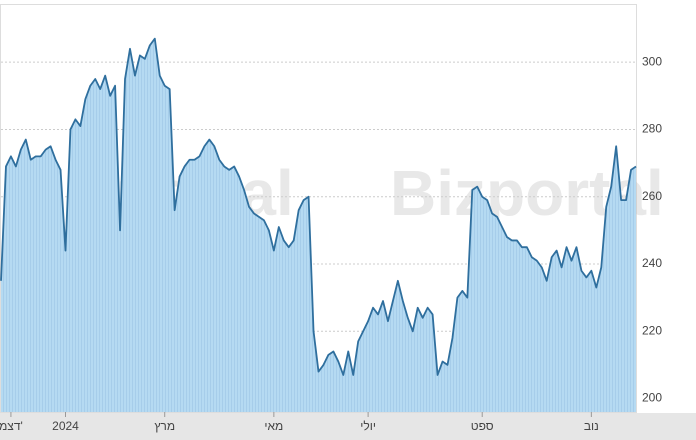 Image resolution: width=696 pixels, height=440 pixels. Describe the element at coordinates (652, 196) in the screenshot. I see `y-tick-label: 260` at that location.